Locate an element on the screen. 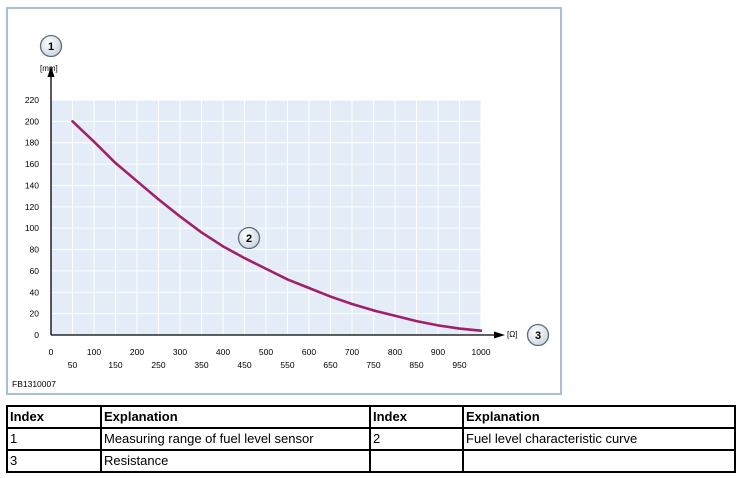 The image size is (743, 478). table-cell: 3 is located at coordinates (54, 461).